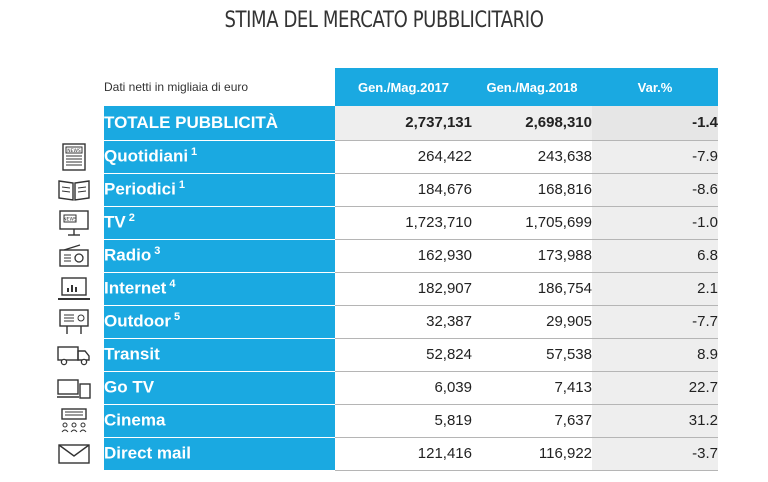  I want to click on open-book-icon, so click(74, 189).